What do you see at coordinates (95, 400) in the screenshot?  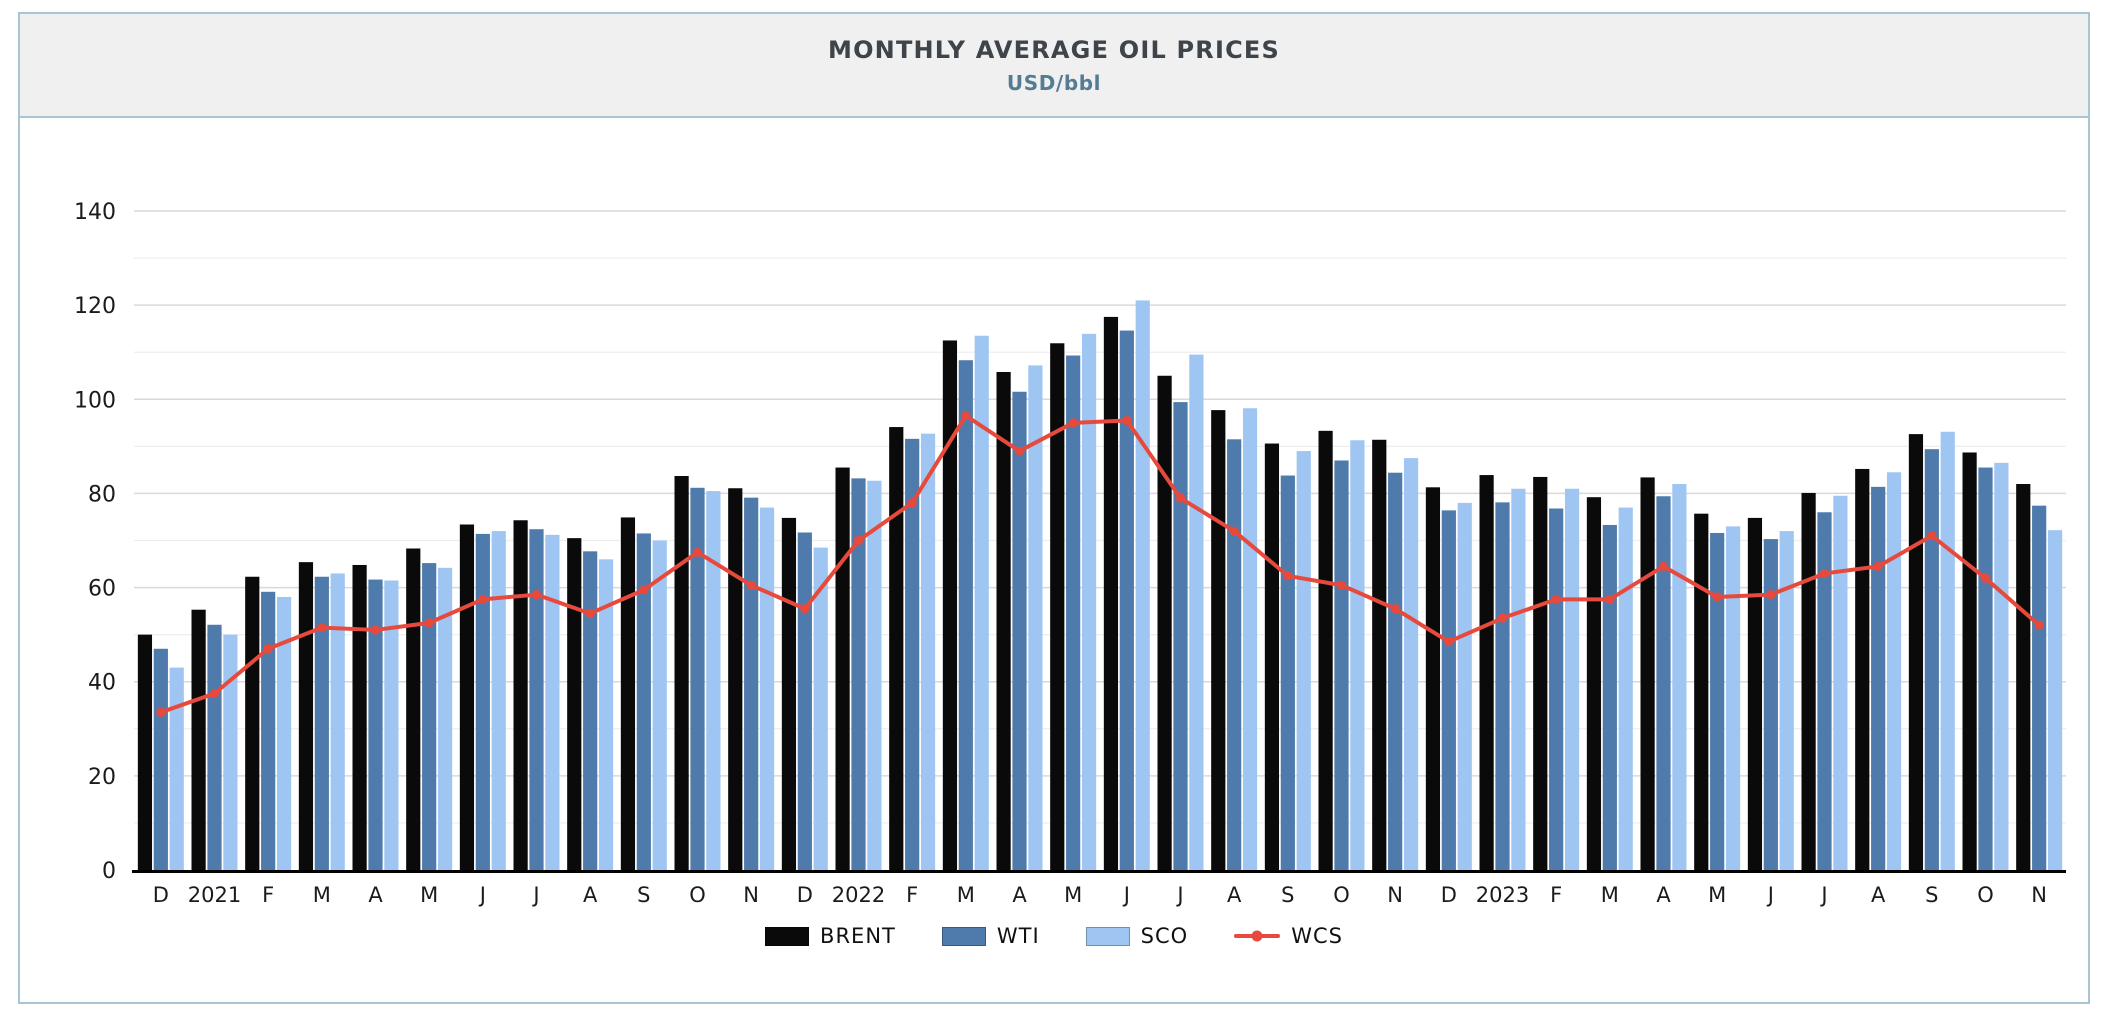 I see `svg-text: 100` at bounding box center [95, 400].